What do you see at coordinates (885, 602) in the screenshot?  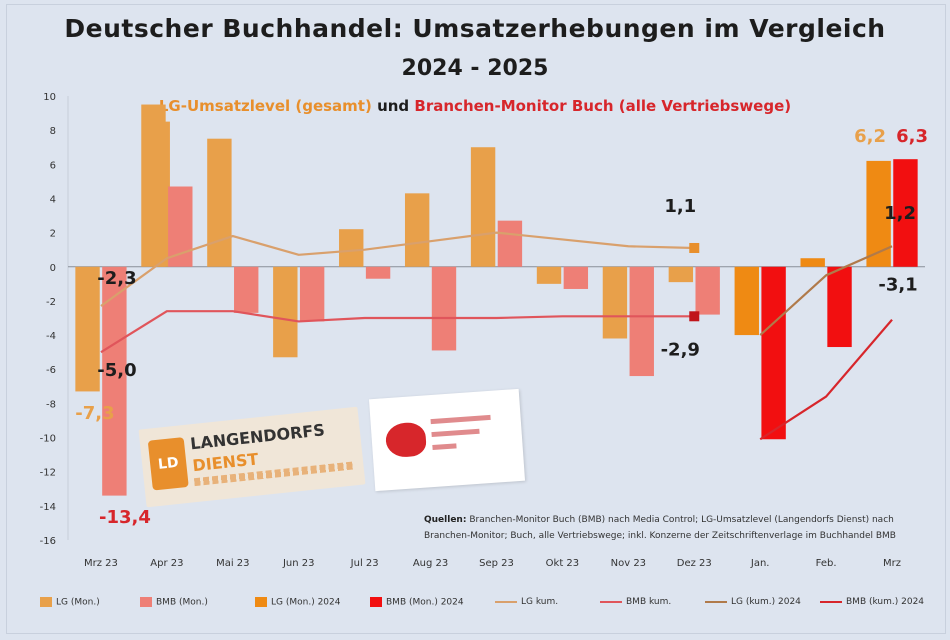 I see `legend-label: BMB (kum.) 2024` at bounding box center [885, 602].